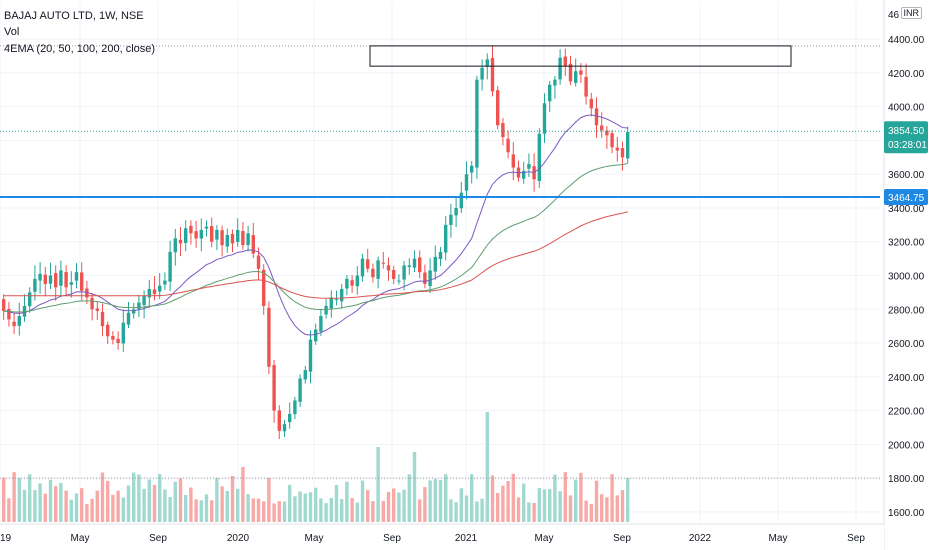 The width and height of the screenshot is (932, 550). What do you see at coordinates (906, 108) in the screenshot?
I see `price-tick-label: 4000.00` at bounding box center [906, 108].